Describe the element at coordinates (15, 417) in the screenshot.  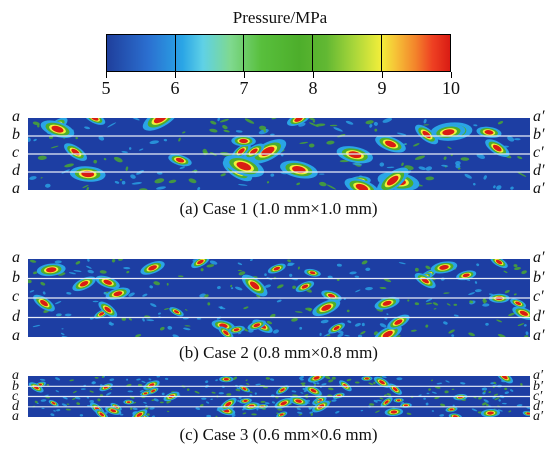
I see `row-label-left: a` at that location.